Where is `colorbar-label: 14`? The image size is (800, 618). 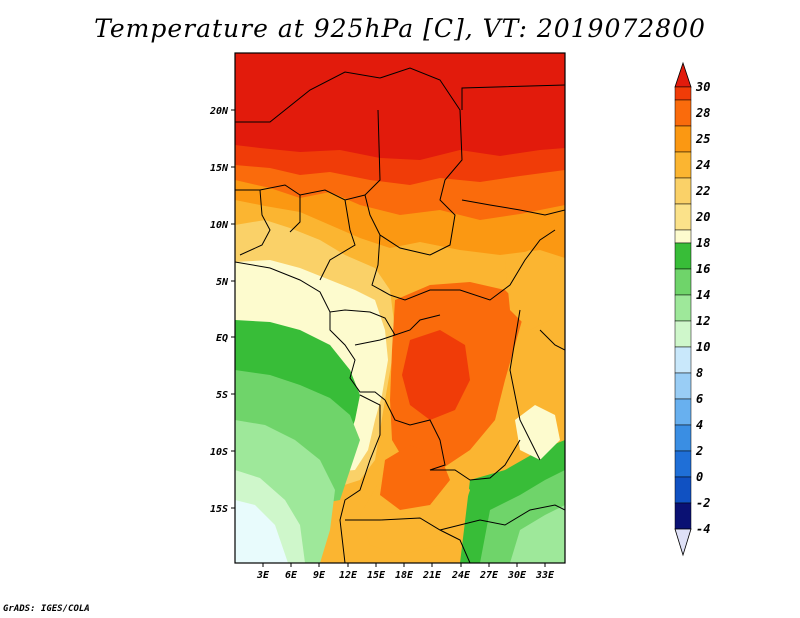
colorbar-label: 14 is located at coordinates (703, 295).